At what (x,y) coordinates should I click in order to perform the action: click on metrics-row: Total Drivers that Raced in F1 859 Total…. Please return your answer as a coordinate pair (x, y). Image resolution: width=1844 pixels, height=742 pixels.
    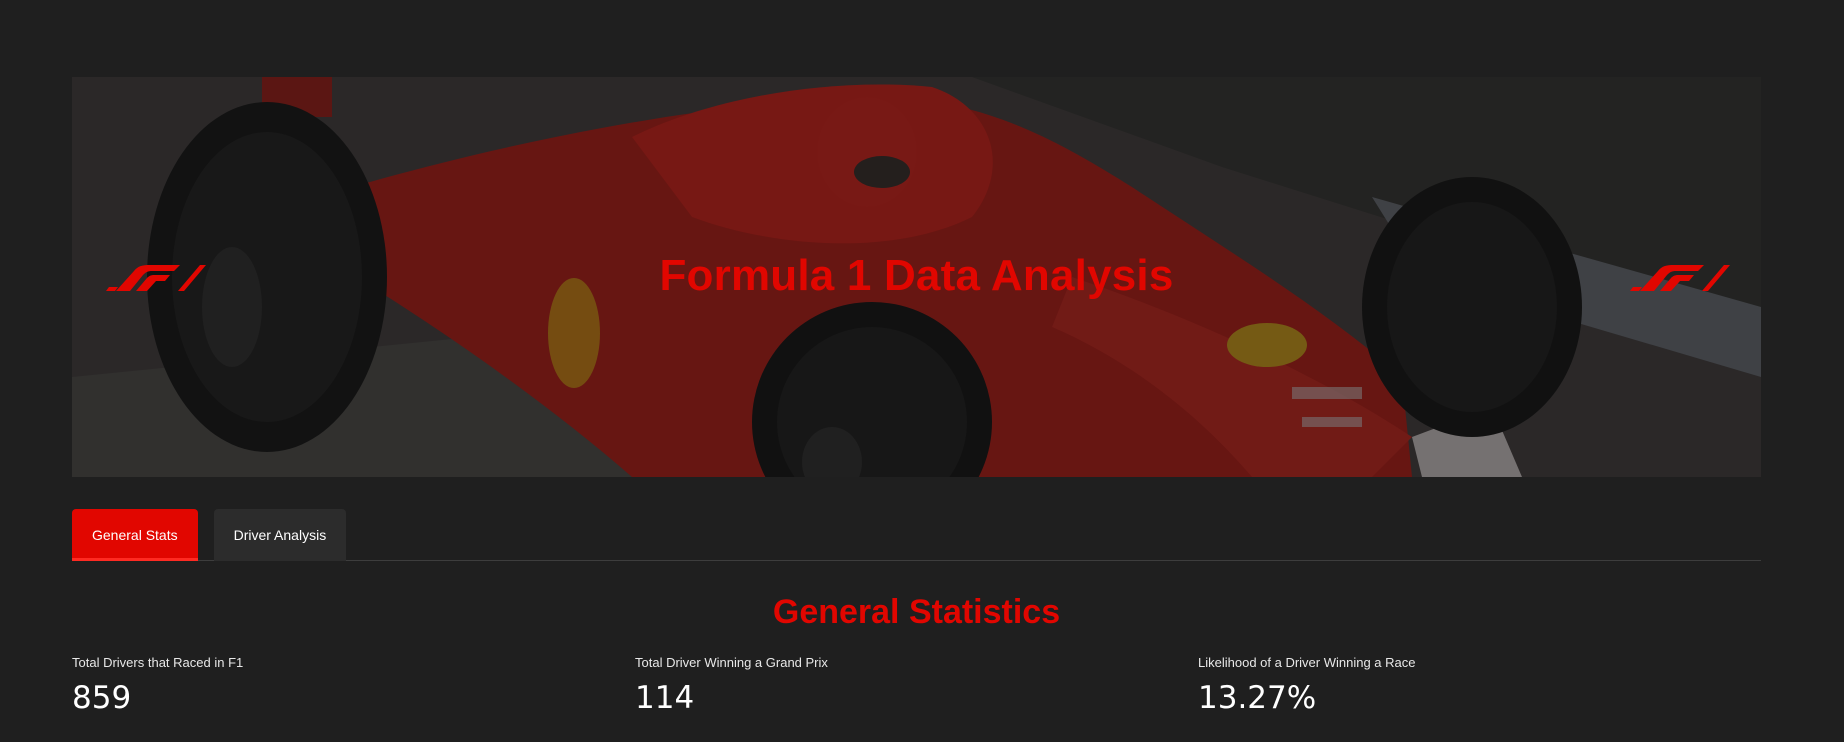
    Looking at the image, I should click on (916, 685).